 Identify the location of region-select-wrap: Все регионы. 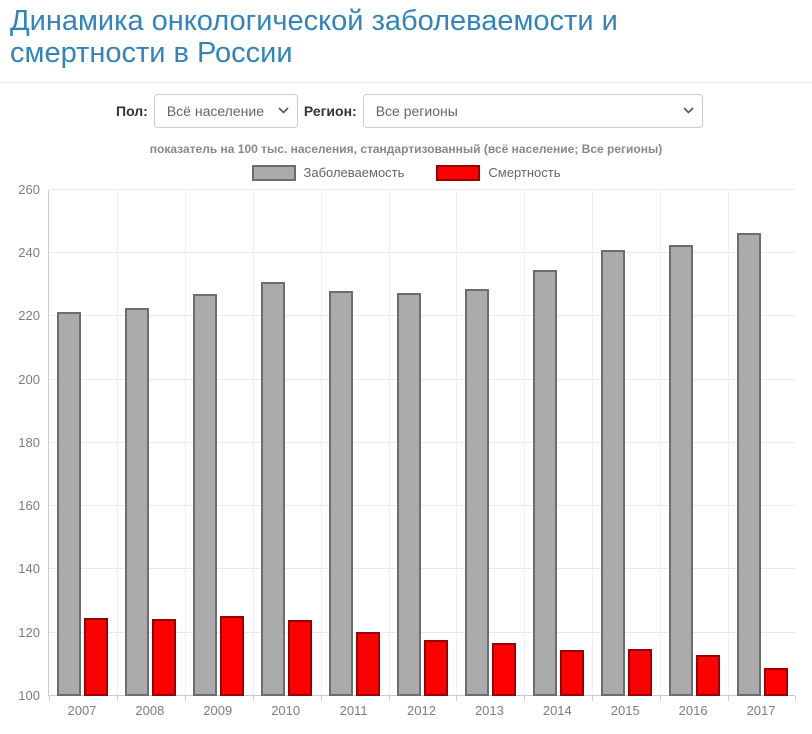
(532, 110).